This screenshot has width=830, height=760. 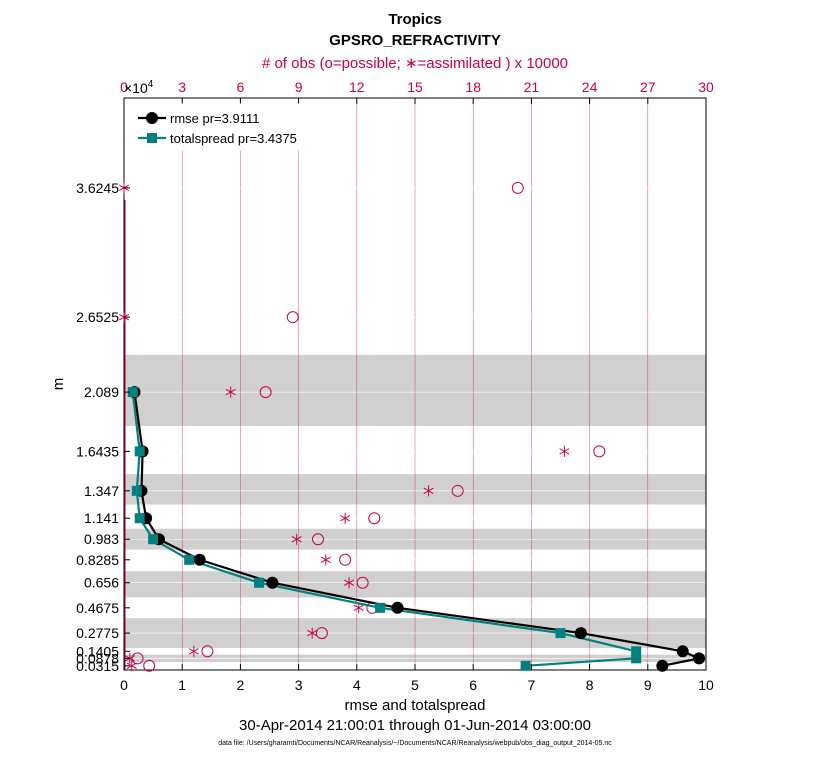 I want to click on x-tick-label: 0, so click(x=124, y=685).